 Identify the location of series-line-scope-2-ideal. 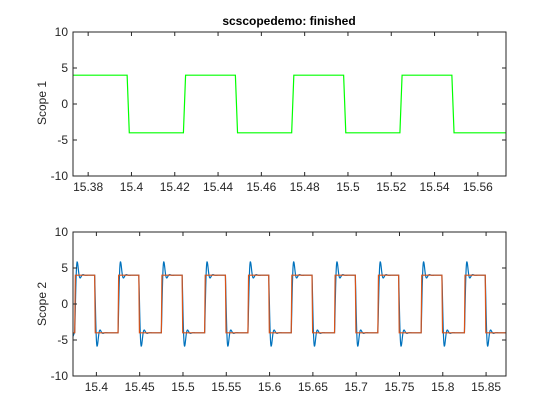
(289, 304).